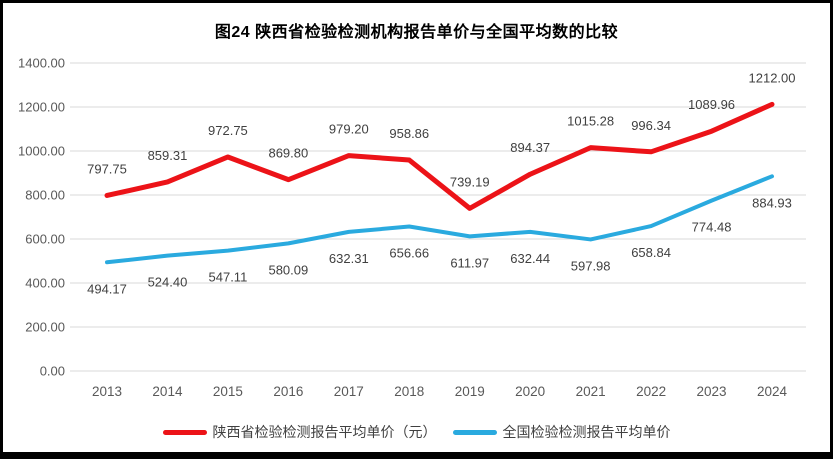  What do you see at coordinates (586, 432) in the screenshot?
I see `legend-label: 全国检验检测报告平均单价` at bounding box center [586, 432].